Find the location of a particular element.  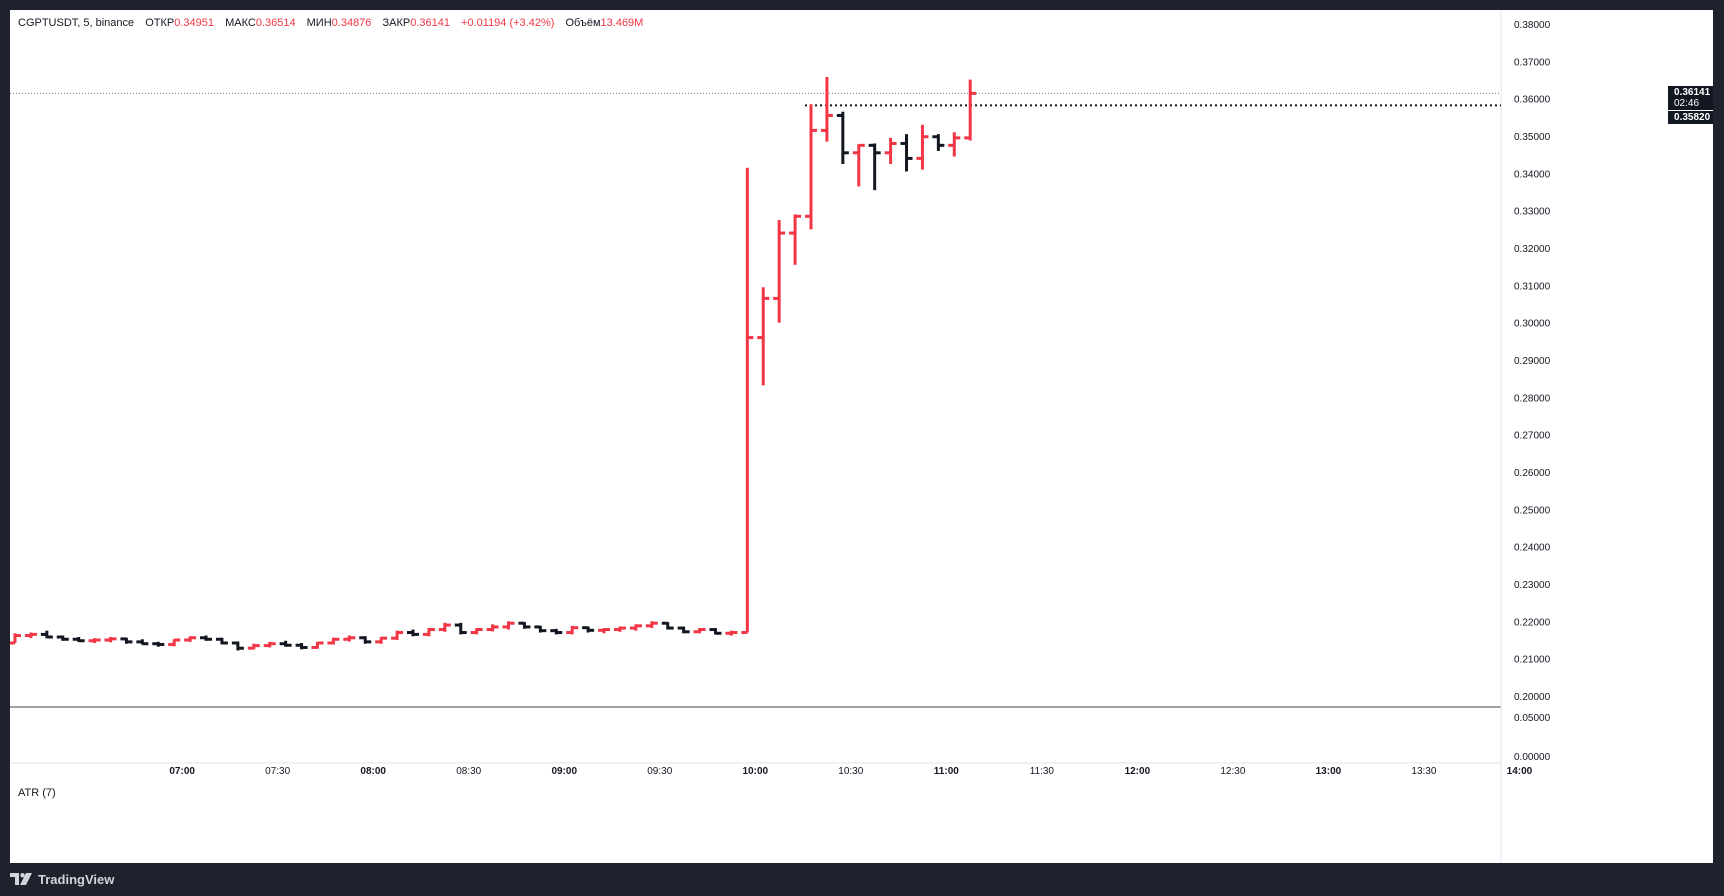

x-tick-label: 08:00 is located at coordinates (373, 771).